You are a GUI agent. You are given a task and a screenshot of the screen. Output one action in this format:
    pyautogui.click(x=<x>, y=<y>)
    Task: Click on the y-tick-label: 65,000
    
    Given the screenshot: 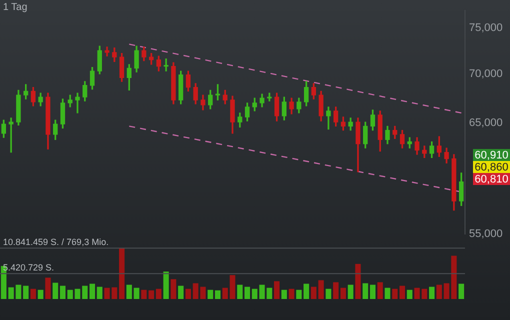 What is the action you would take?
    pyautogui.click(x=486, y=123)
    